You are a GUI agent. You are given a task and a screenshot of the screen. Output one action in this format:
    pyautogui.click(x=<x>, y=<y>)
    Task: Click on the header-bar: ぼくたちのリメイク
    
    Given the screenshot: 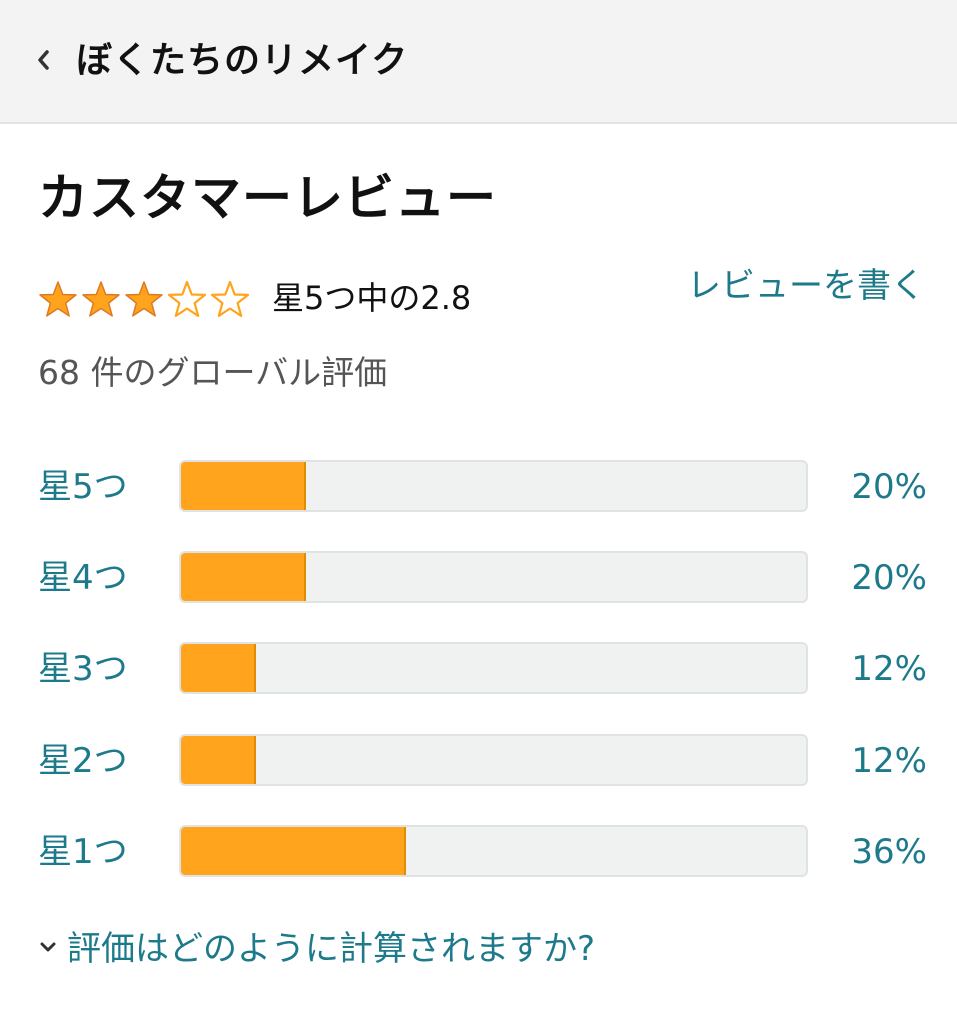 What is the action you would take?
    pyautogui.click(x=478, y=62)
    